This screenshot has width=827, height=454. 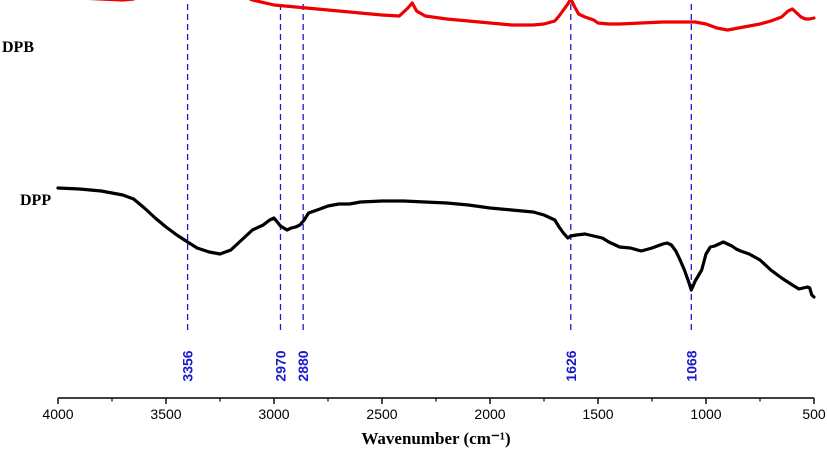 What do you see at coordinates (489, 414) in the screenshot?
I see `x-tick-label: 2000` at bounding box center [489, 414].